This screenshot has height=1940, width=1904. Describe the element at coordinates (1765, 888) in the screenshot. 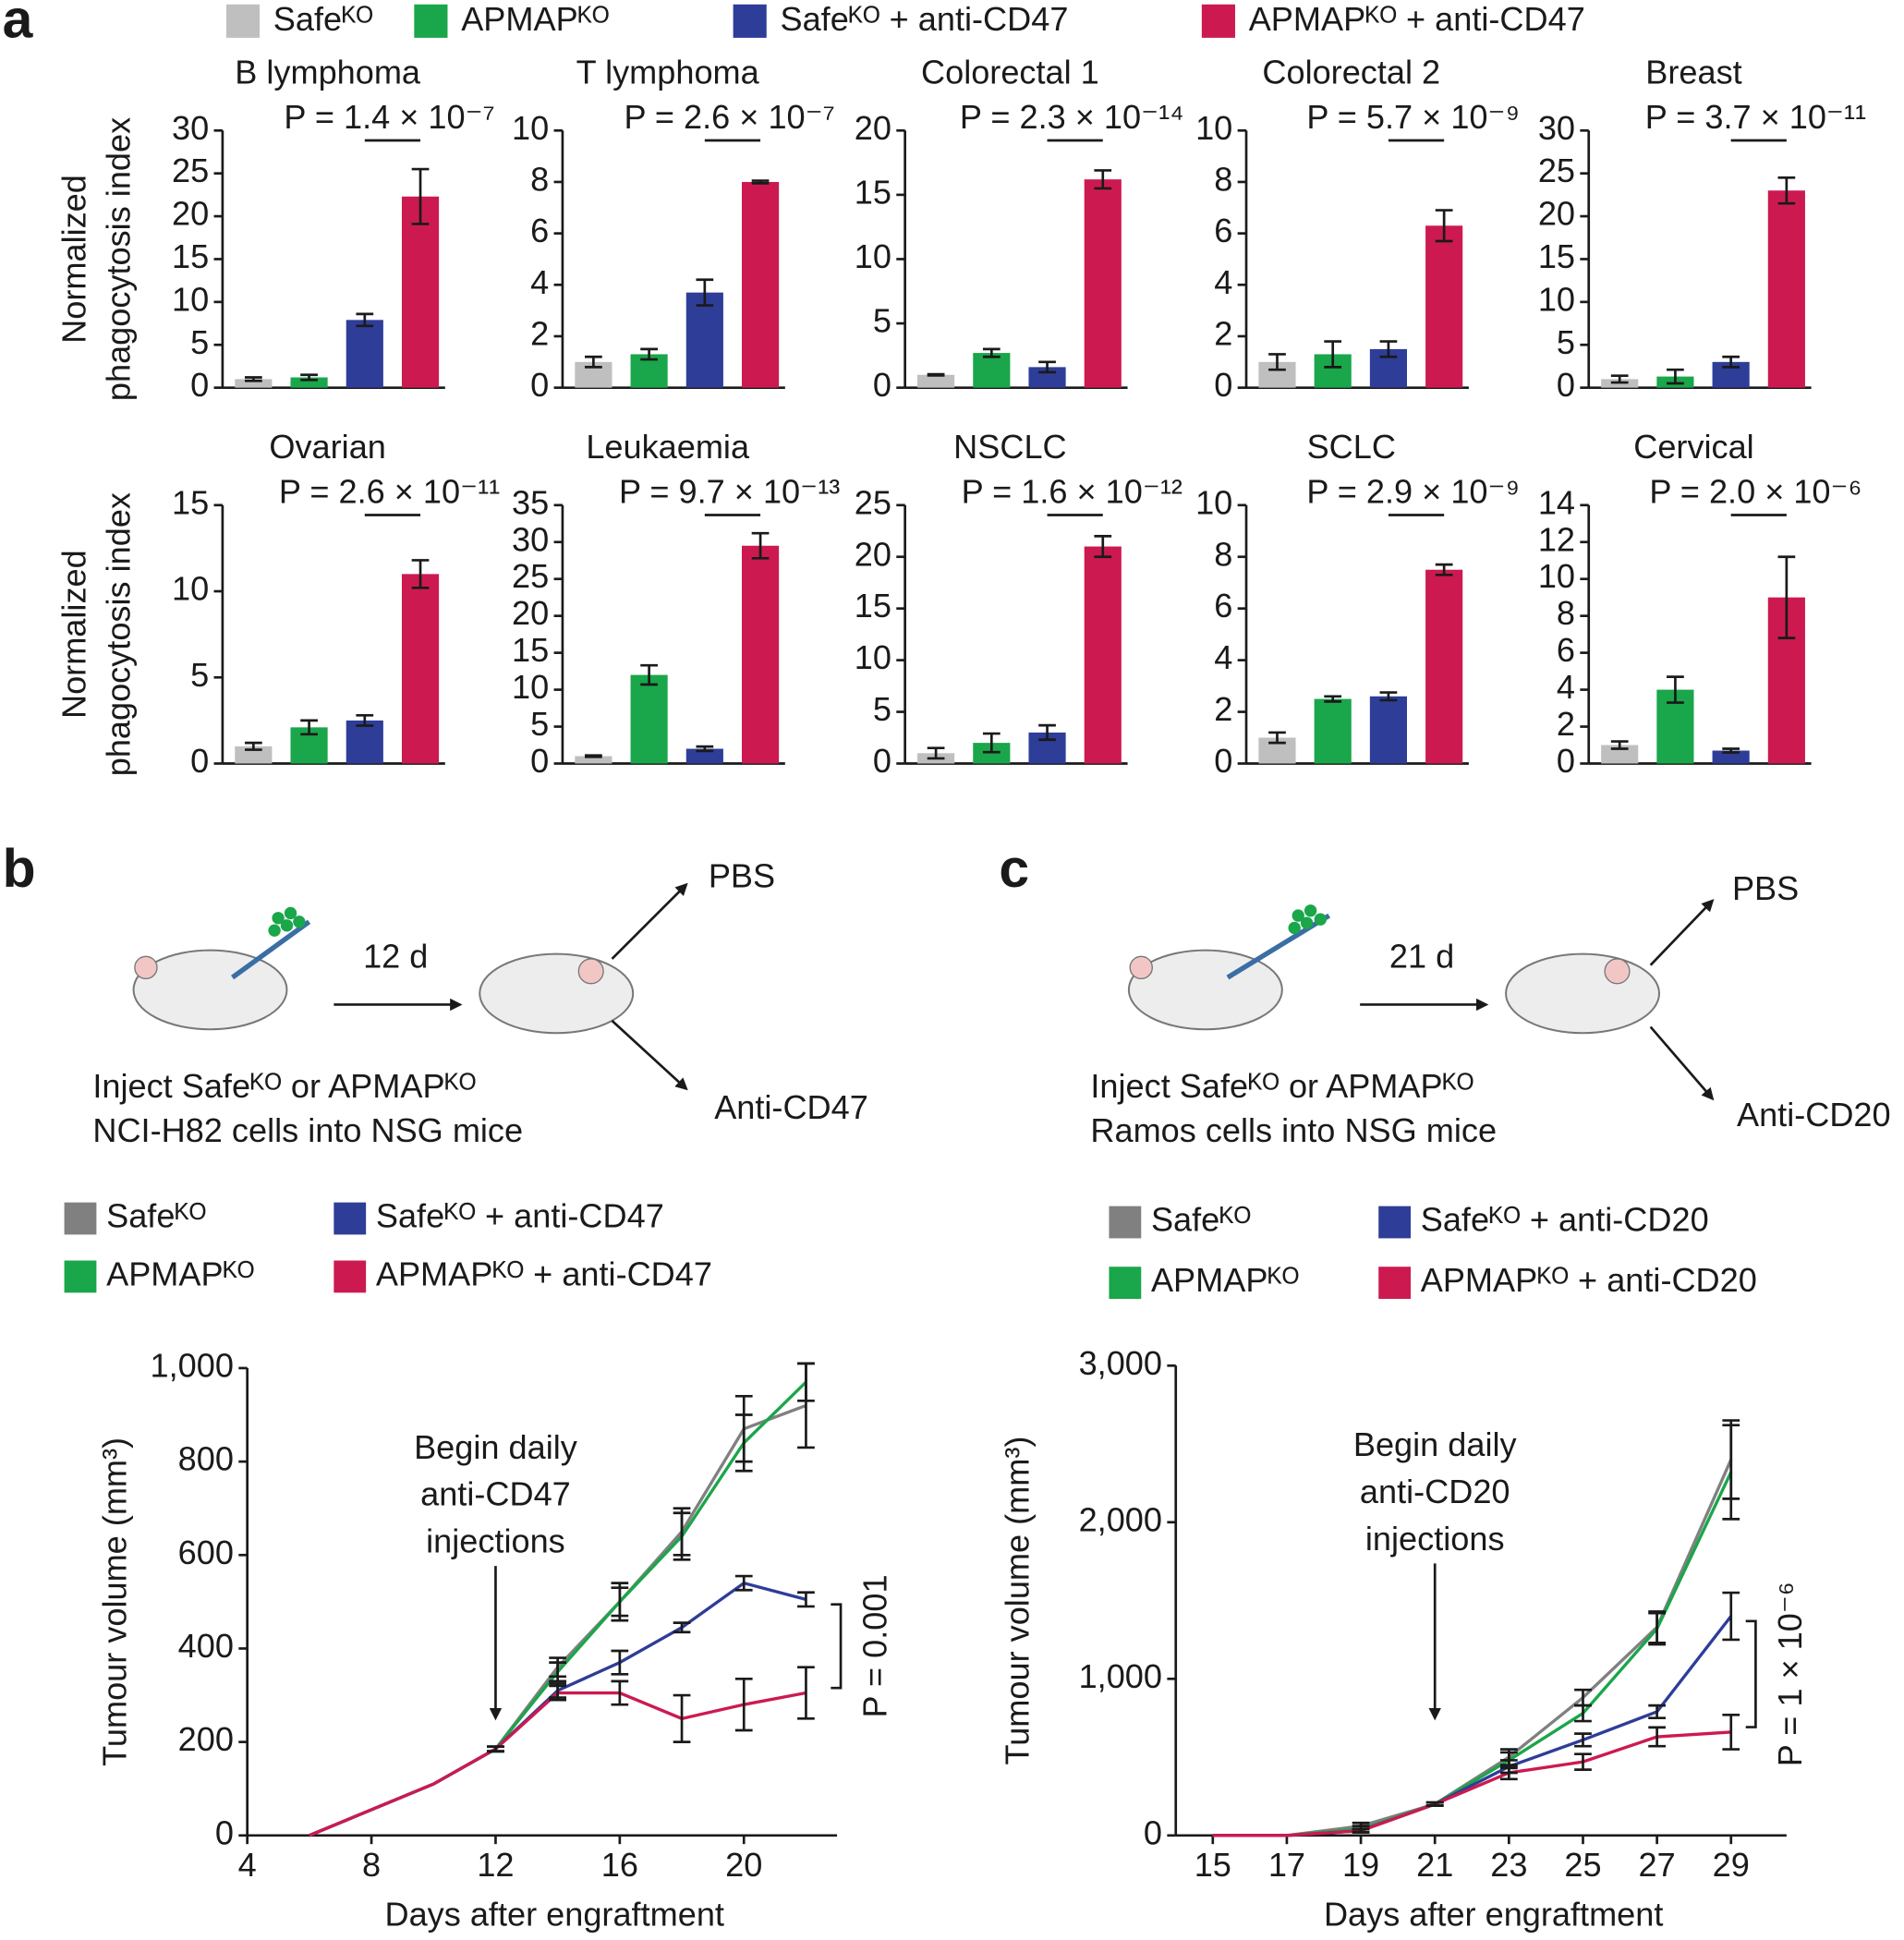

I see `arm-label: PBS` at that location.